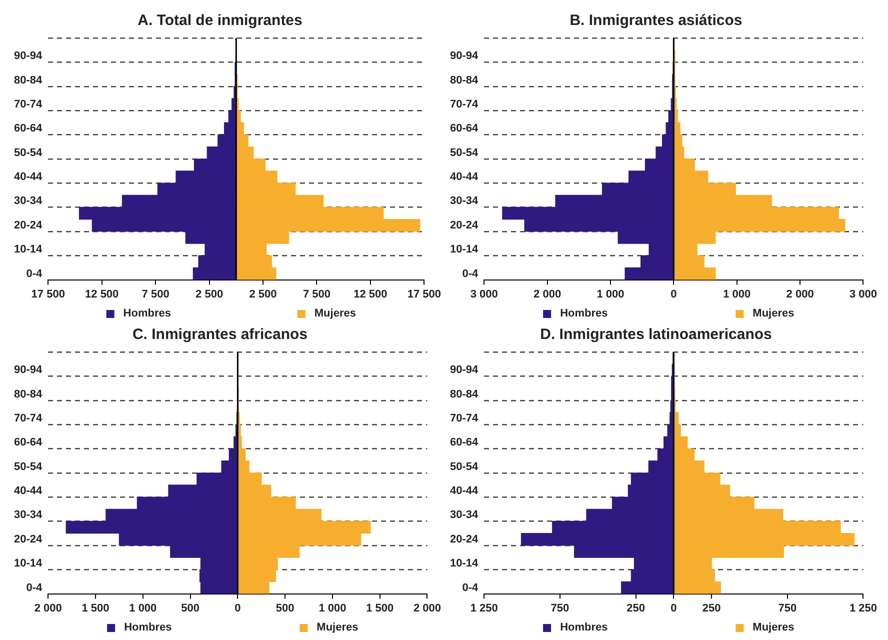 This screenshot has height=640, width=888. I want to click on chart-title: B. Inmigrantes asiáticos, so click(656, 21).